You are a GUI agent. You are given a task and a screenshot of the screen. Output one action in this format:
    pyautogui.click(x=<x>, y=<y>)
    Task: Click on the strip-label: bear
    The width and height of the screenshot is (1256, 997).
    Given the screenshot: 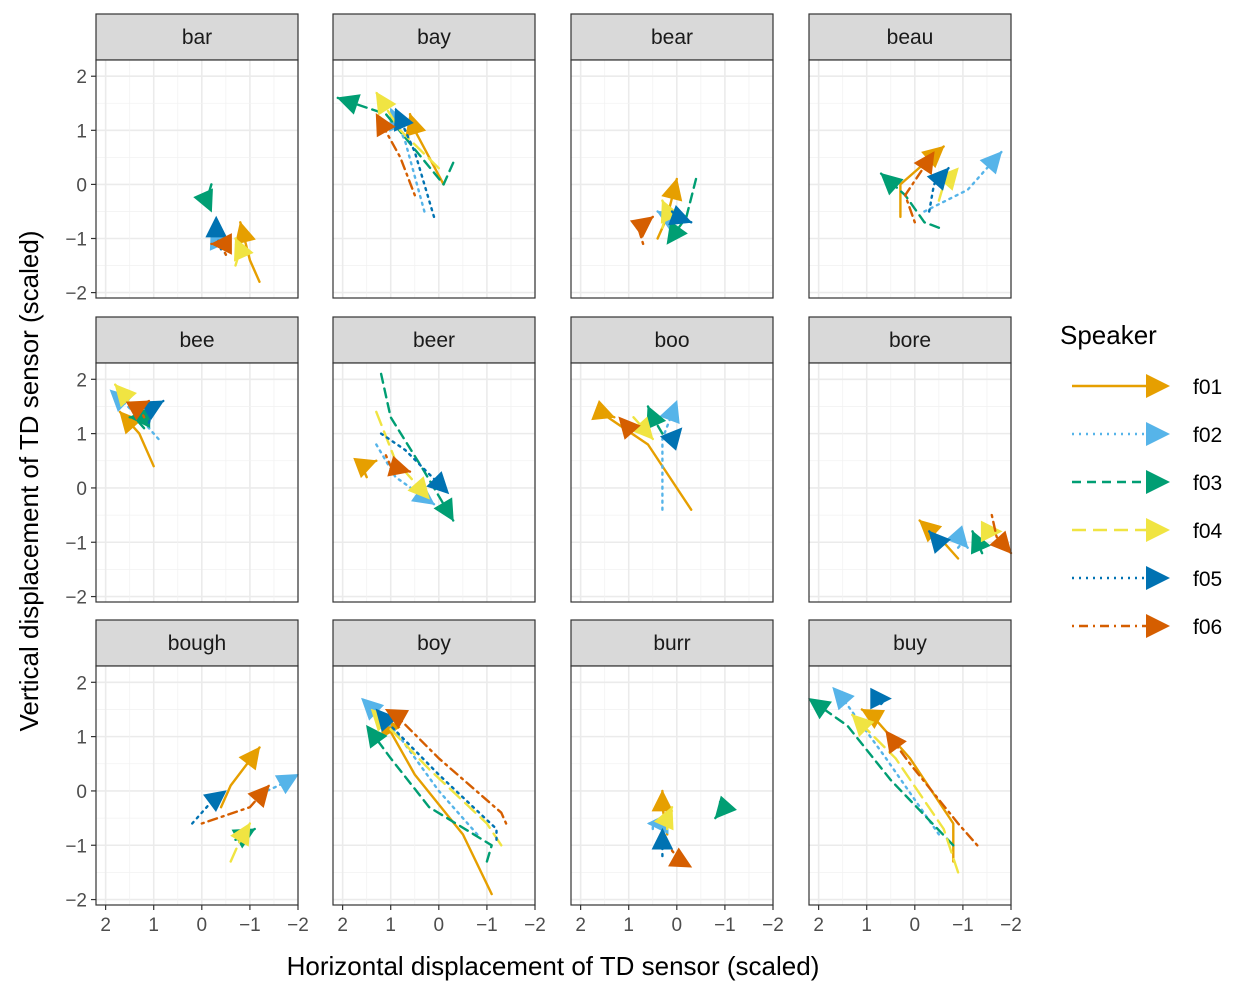 What is the action you would take?
    pyautogui.click(x=672, y=37)
    